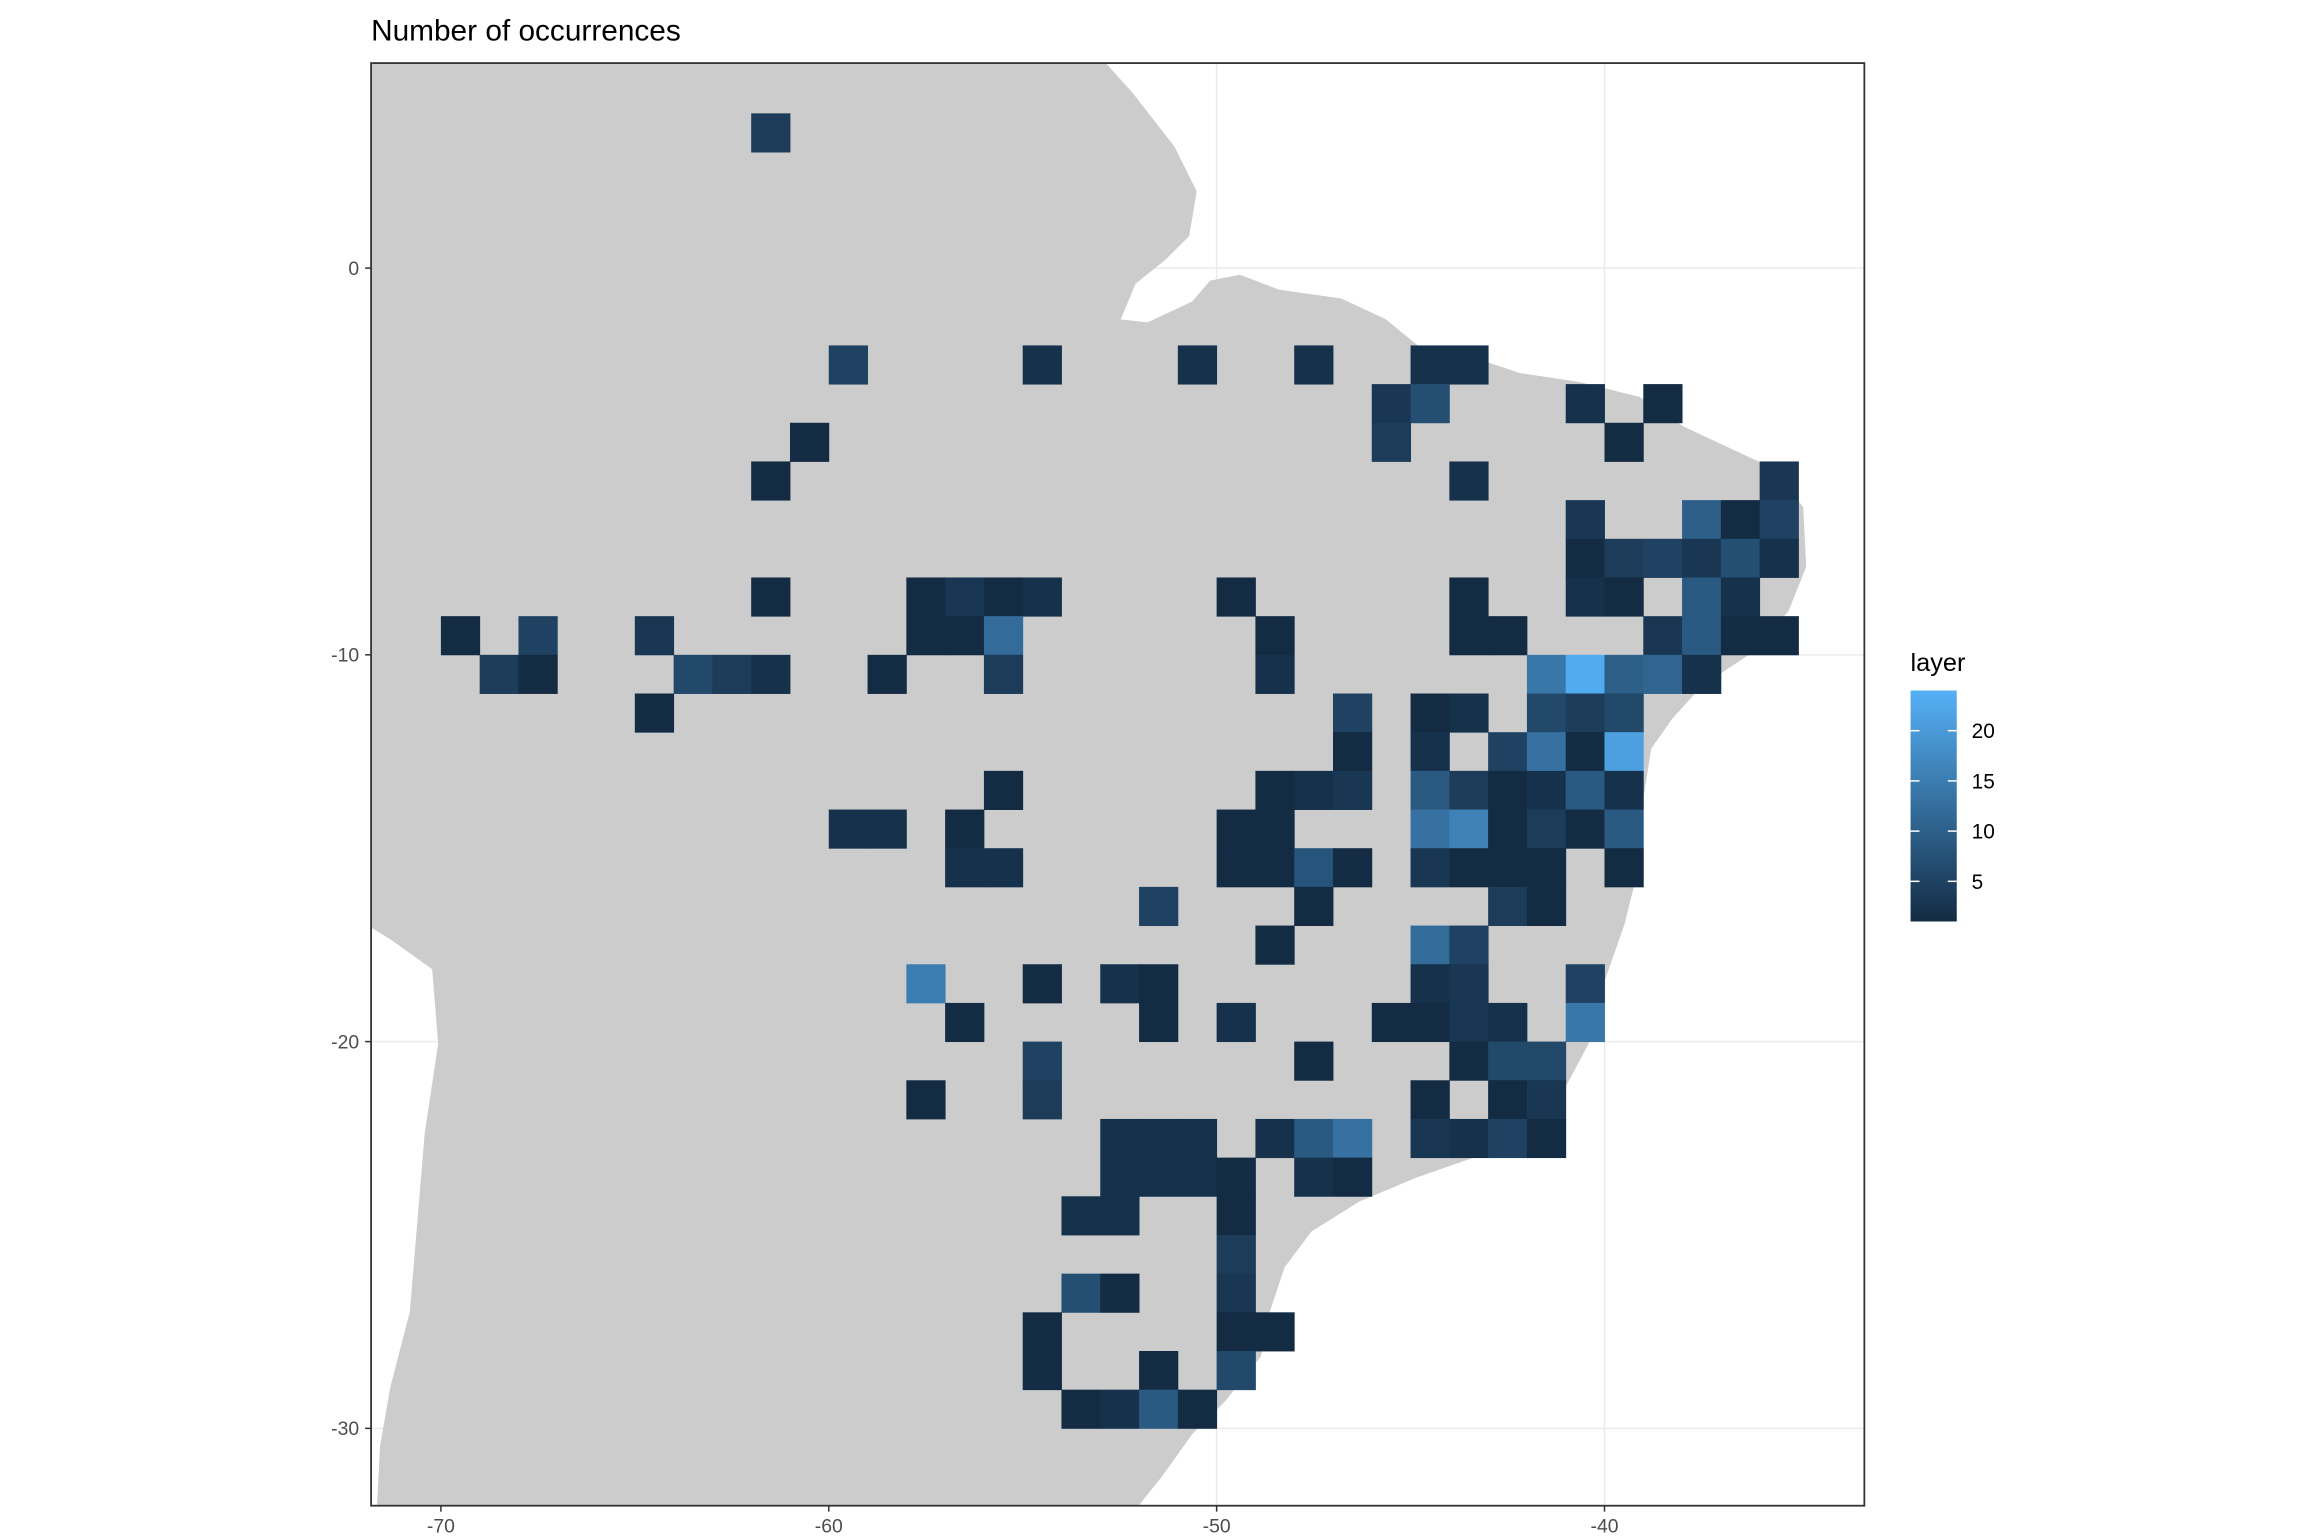 This screenshot has height=1536, width=2304. What do you see at coordinates (1938, 663) in the screenshot?
I see `legend-title: layer` at bounding box center [1938, 663].